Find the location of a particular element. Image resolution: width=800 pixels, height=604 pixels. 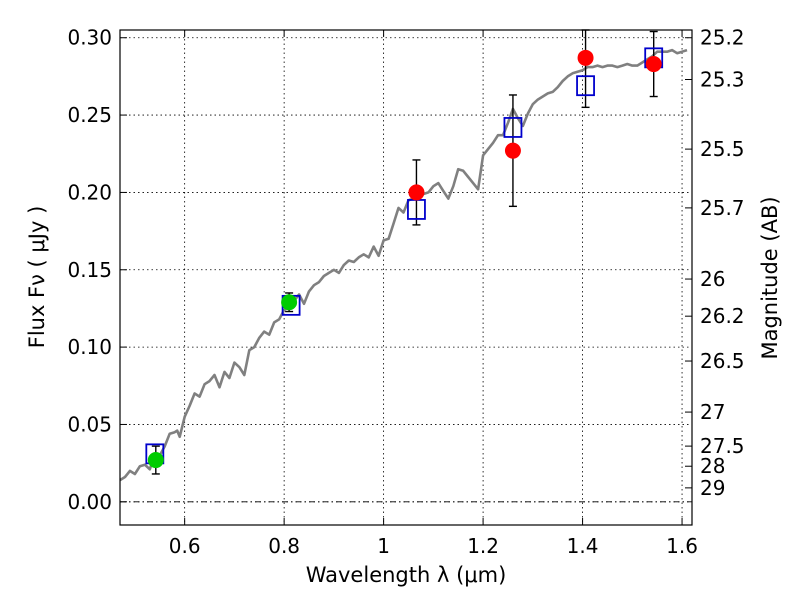

y-tick-label: 0.30 is located at coordinates (89, 38).